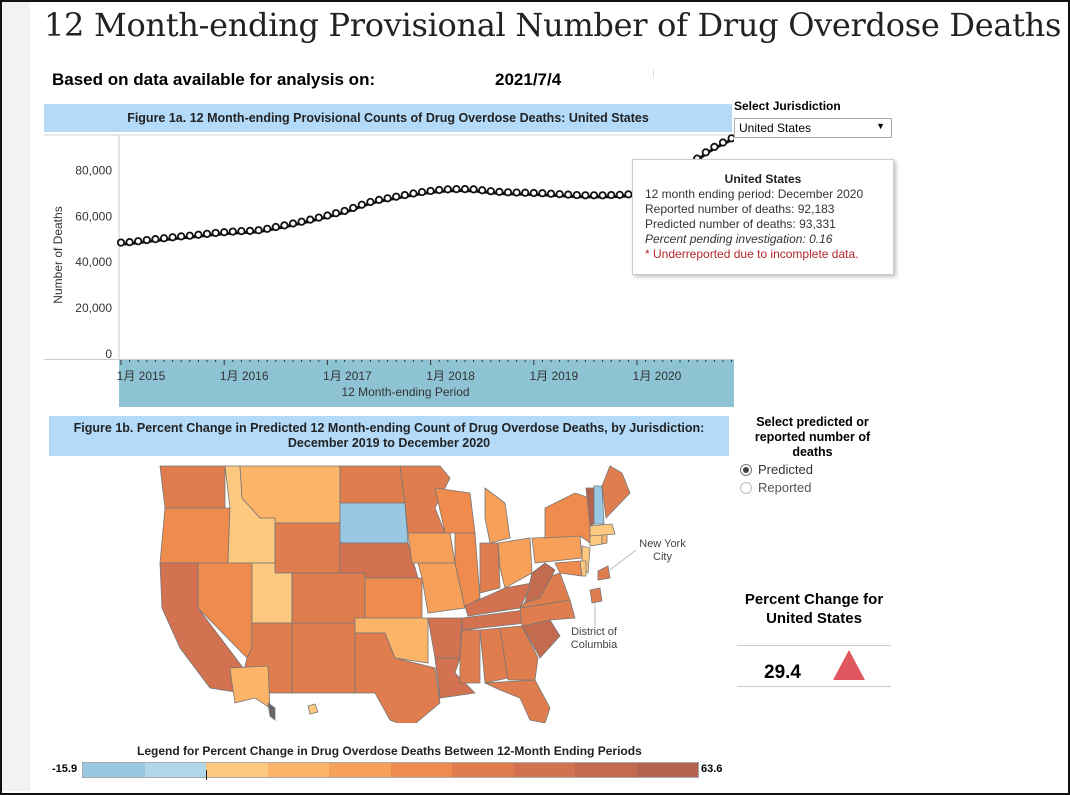 The image size is (1070, 795). What do you see at coordinates (604, 539) in the screenshot?
I see `state-ri` at bounding box center [604, 539].